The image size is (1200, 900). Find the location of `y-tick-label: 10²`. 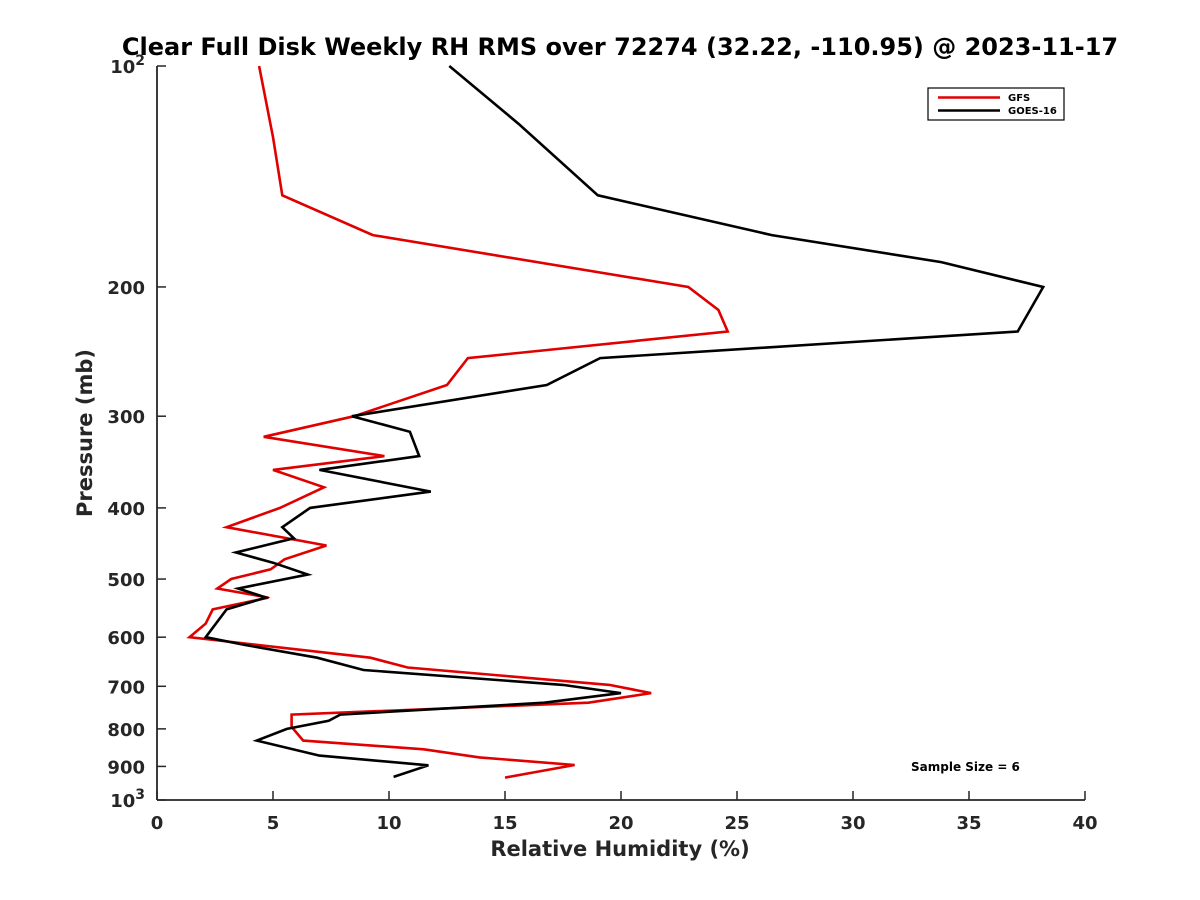

y-tick-label: 10² is located at coordinates (127, 65).